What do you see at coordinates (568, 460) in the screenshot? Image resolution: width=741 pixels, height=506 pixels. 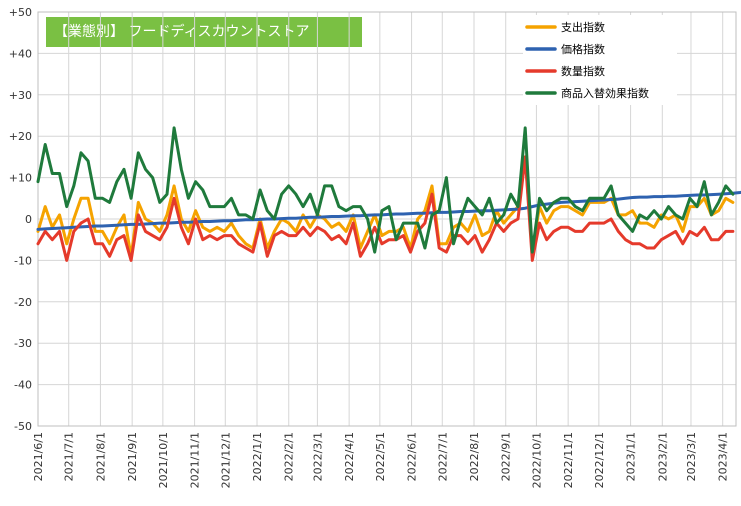 I see `x-tick-label: 2022/11/1` at bounding box center [568, 460].